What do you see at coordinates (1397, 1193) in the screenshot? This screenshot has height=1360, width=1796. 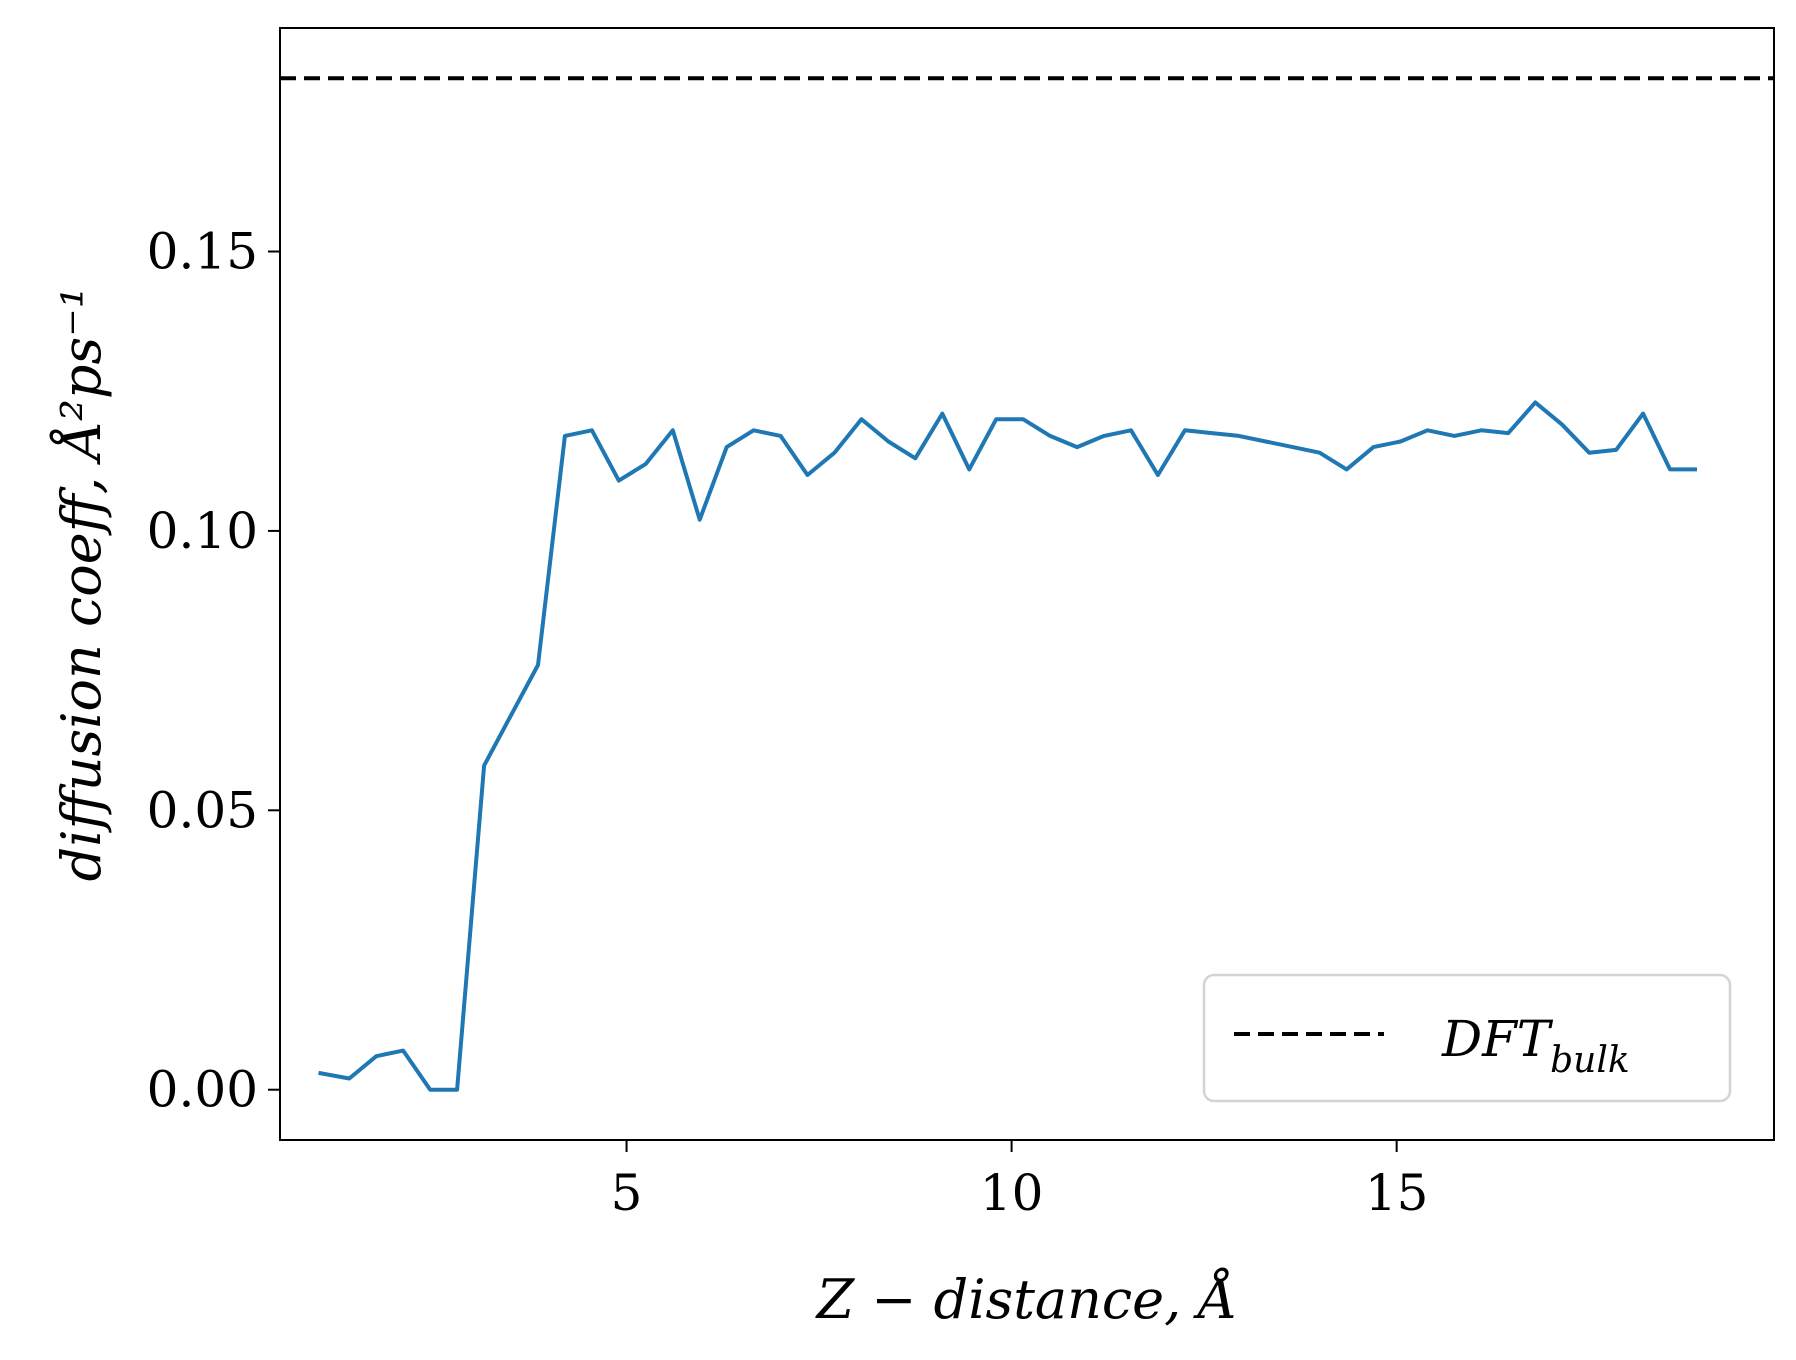 I see `x-tick-label: 15` at bounding box center [1397, 1193].